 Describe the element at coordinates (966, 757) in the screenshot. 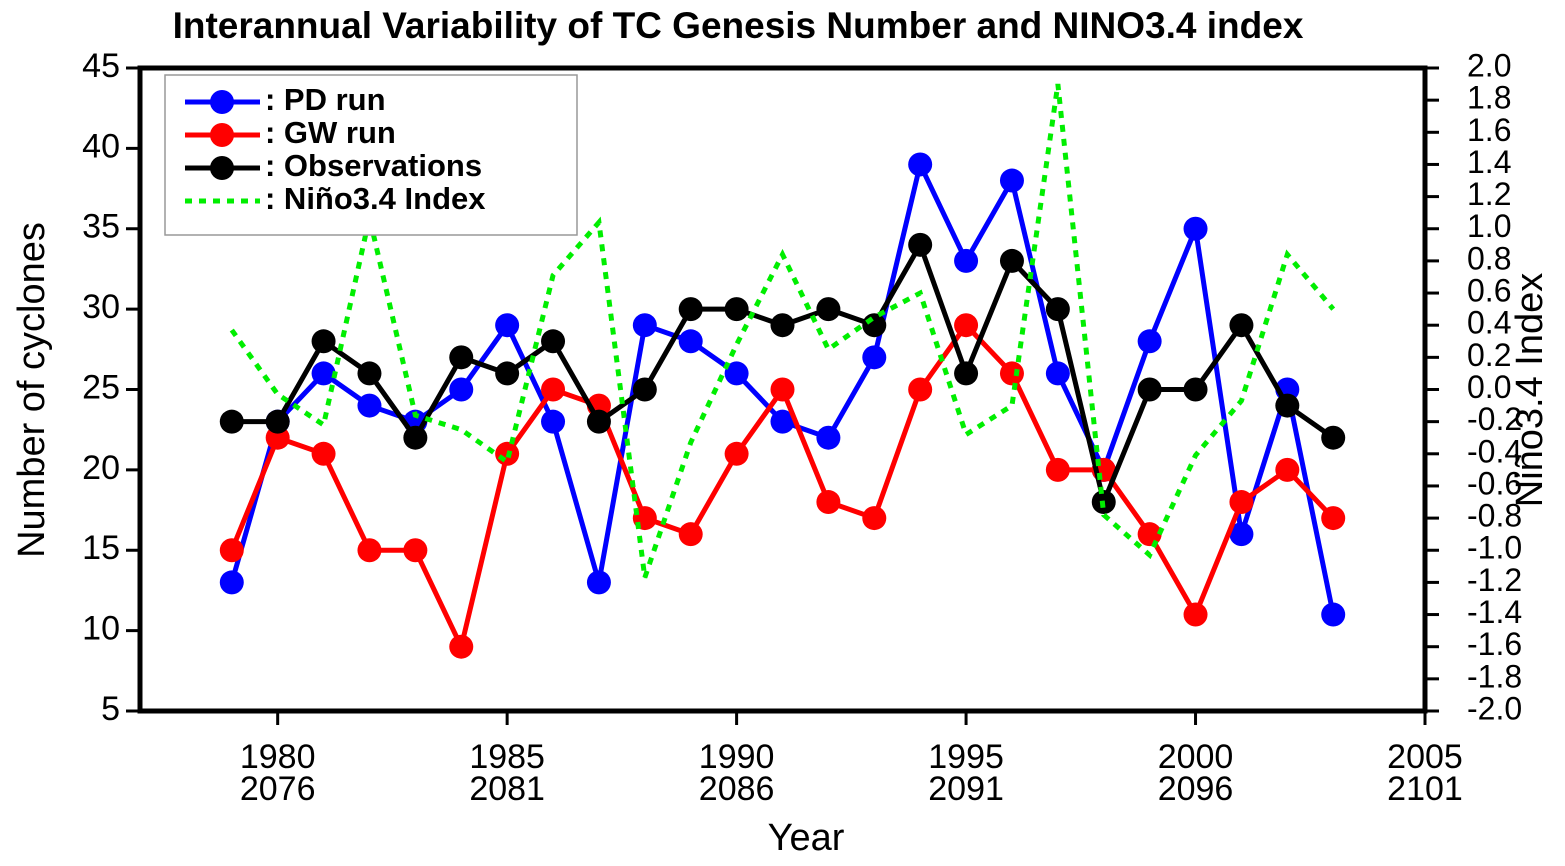

I see `x-tick-label: 1995` at that location.